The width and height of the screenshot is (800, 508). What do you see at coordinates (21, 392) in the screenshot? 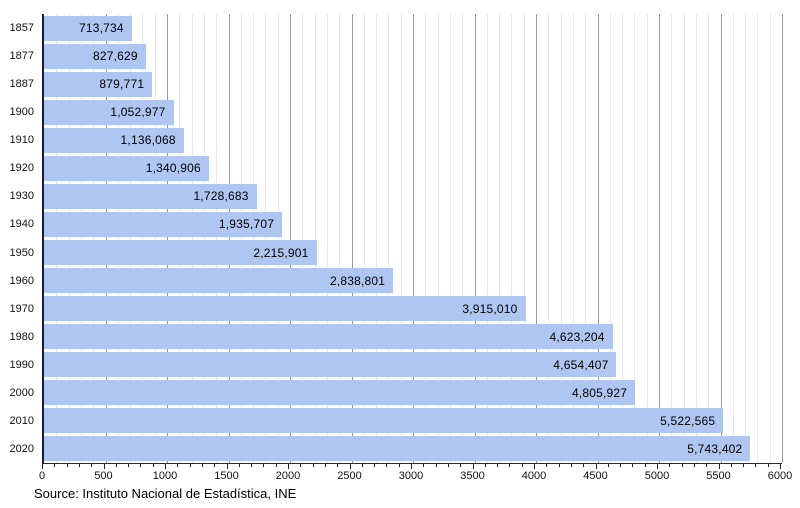
I see `y-axis-label-2000: 2000` at bounding box center [21, 392].